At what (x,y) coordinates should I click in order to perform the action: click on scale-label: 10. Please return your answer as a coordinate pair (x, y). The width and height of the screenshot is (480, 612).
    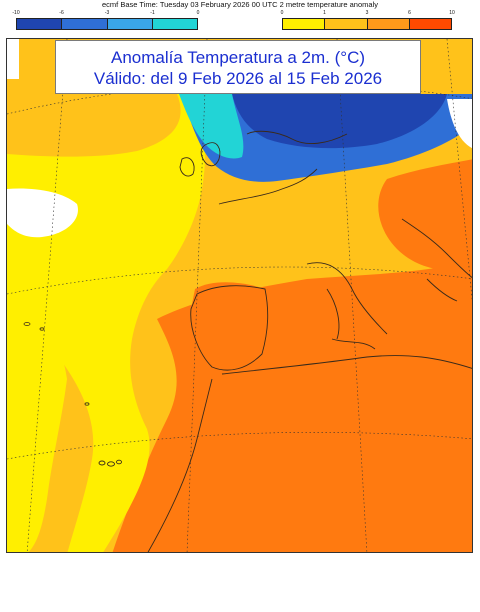
    Looking at the image, I should click on (452, 13).